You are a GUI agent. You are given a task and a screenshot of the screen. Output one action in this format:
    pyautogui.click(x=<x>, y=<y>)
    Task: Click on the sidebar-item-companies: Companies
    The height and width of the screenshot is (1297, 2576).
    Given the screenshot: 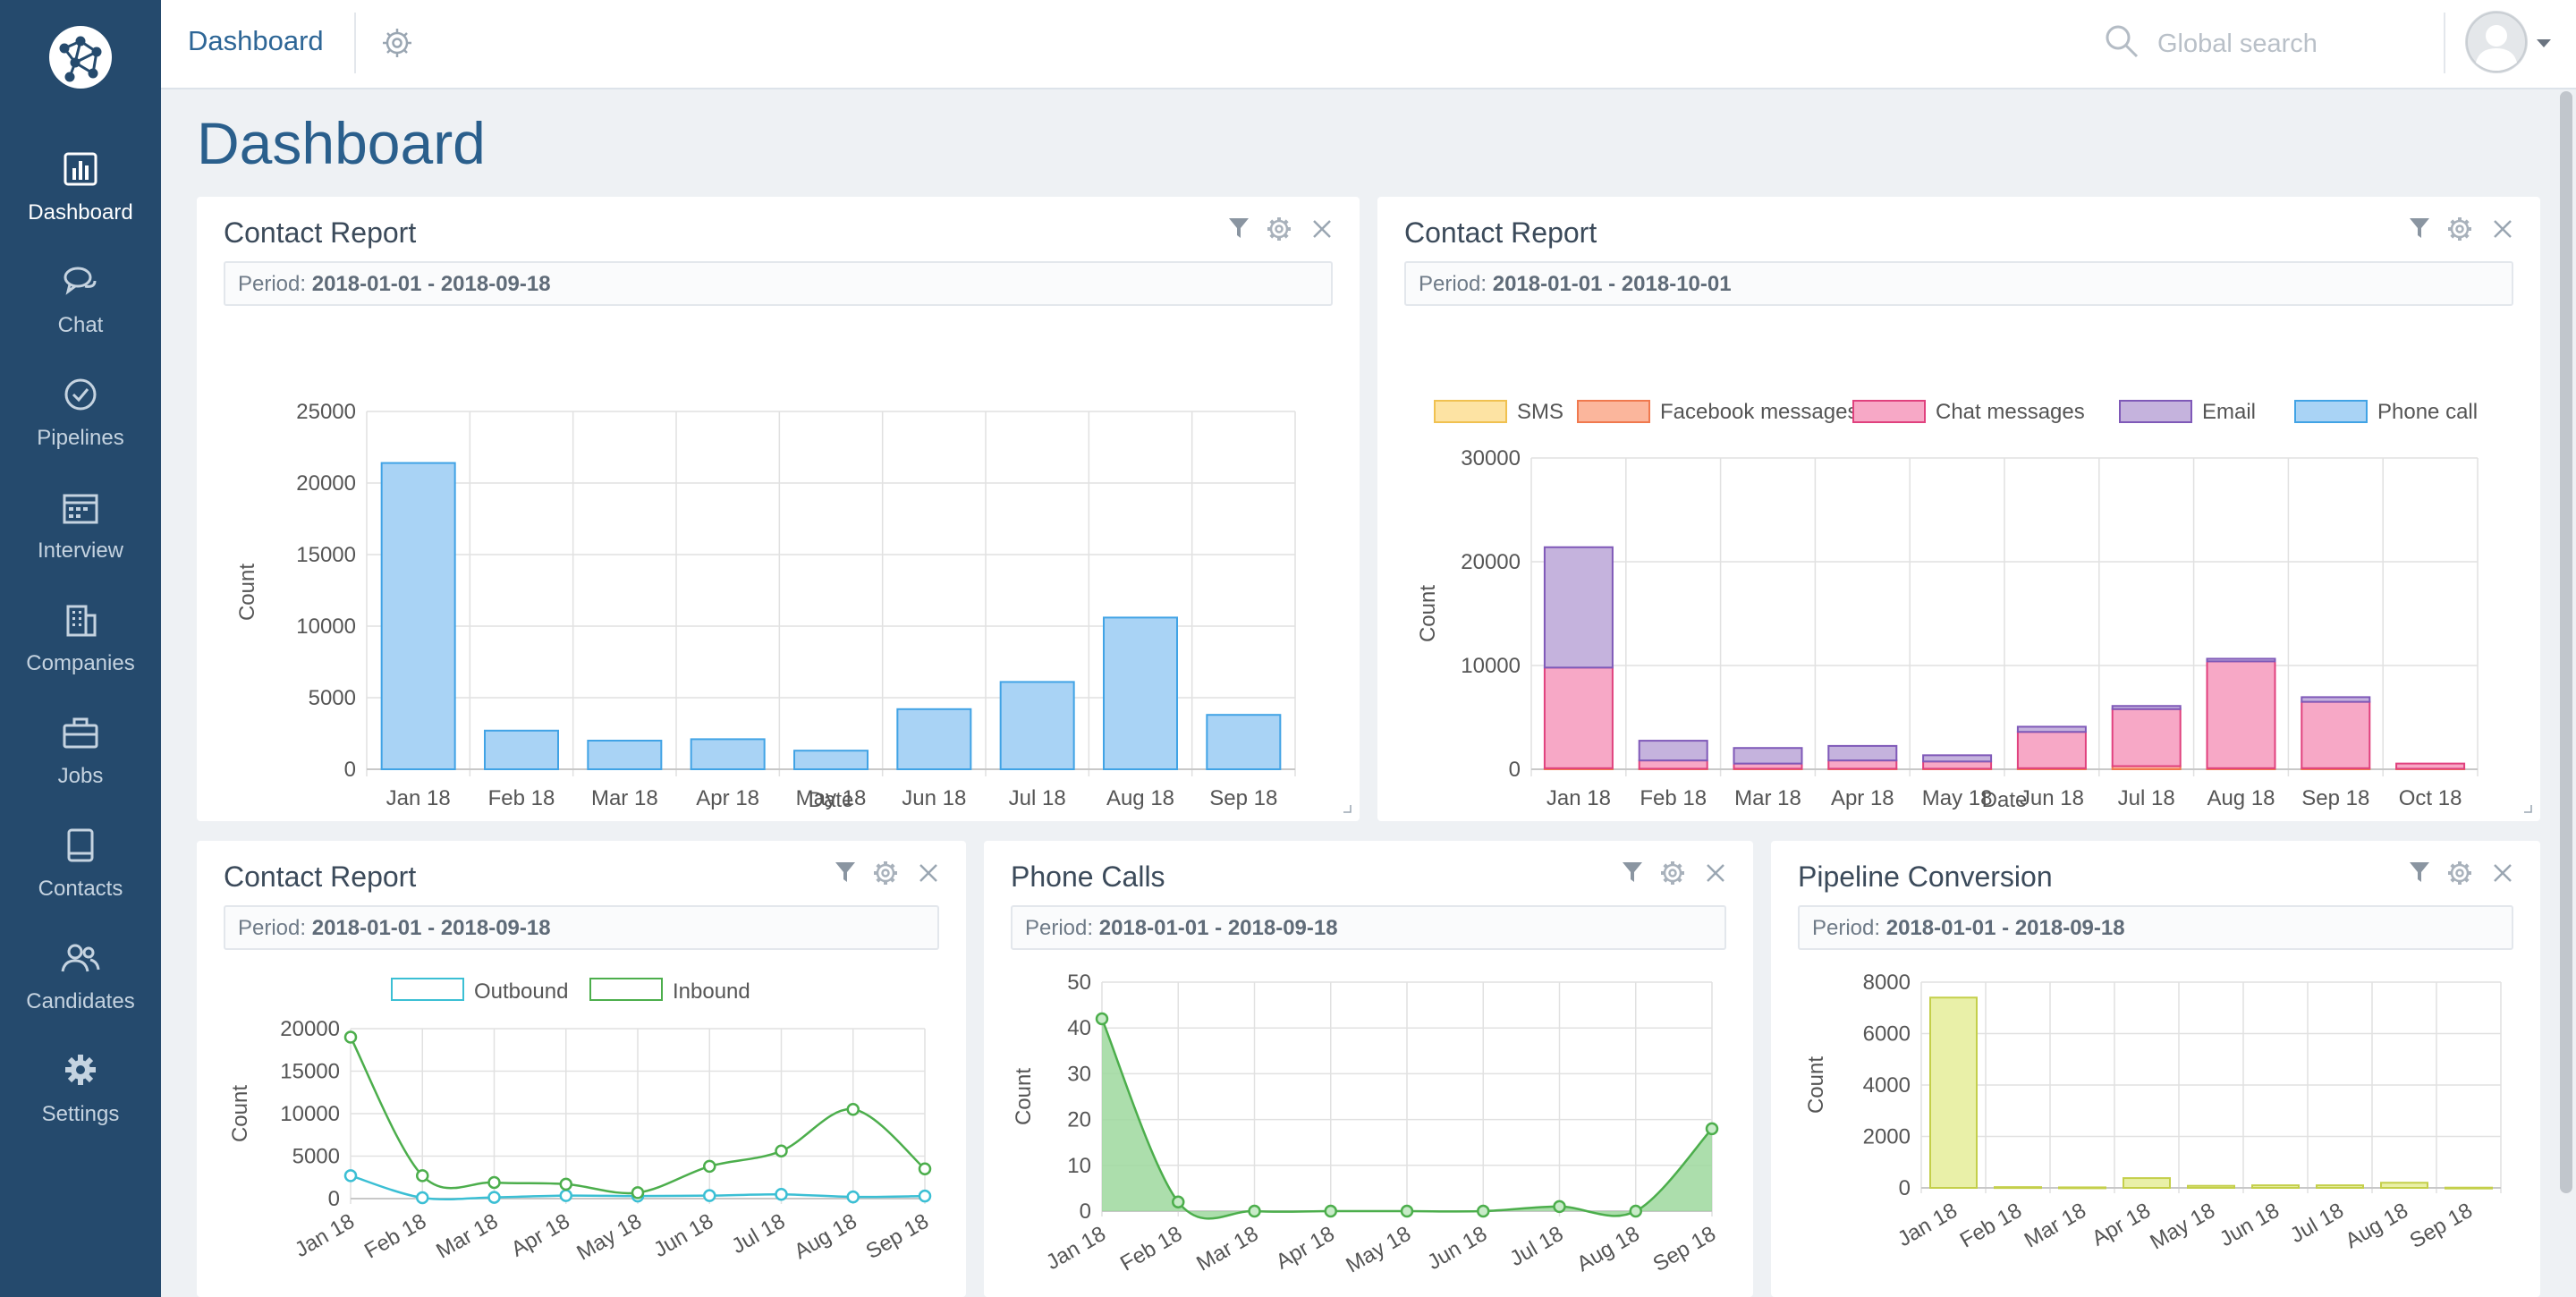 What is the action you would take?
    pyautogui.click(x=80, y=632)
    